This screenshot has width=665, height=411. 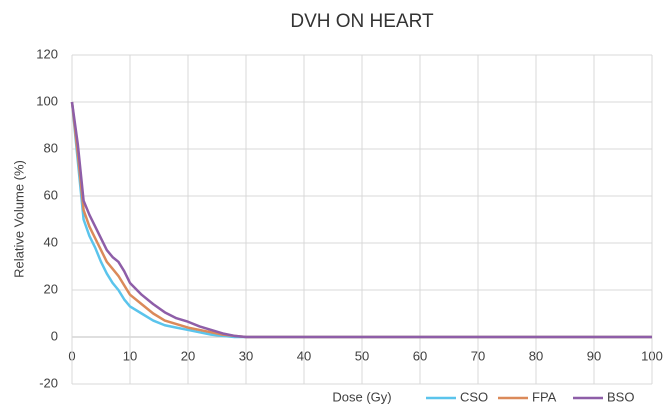 What do you see at coordinates (54, 335) in the screenshot?
I see `y-tick-label: 0` at bounding box center [54, 335].